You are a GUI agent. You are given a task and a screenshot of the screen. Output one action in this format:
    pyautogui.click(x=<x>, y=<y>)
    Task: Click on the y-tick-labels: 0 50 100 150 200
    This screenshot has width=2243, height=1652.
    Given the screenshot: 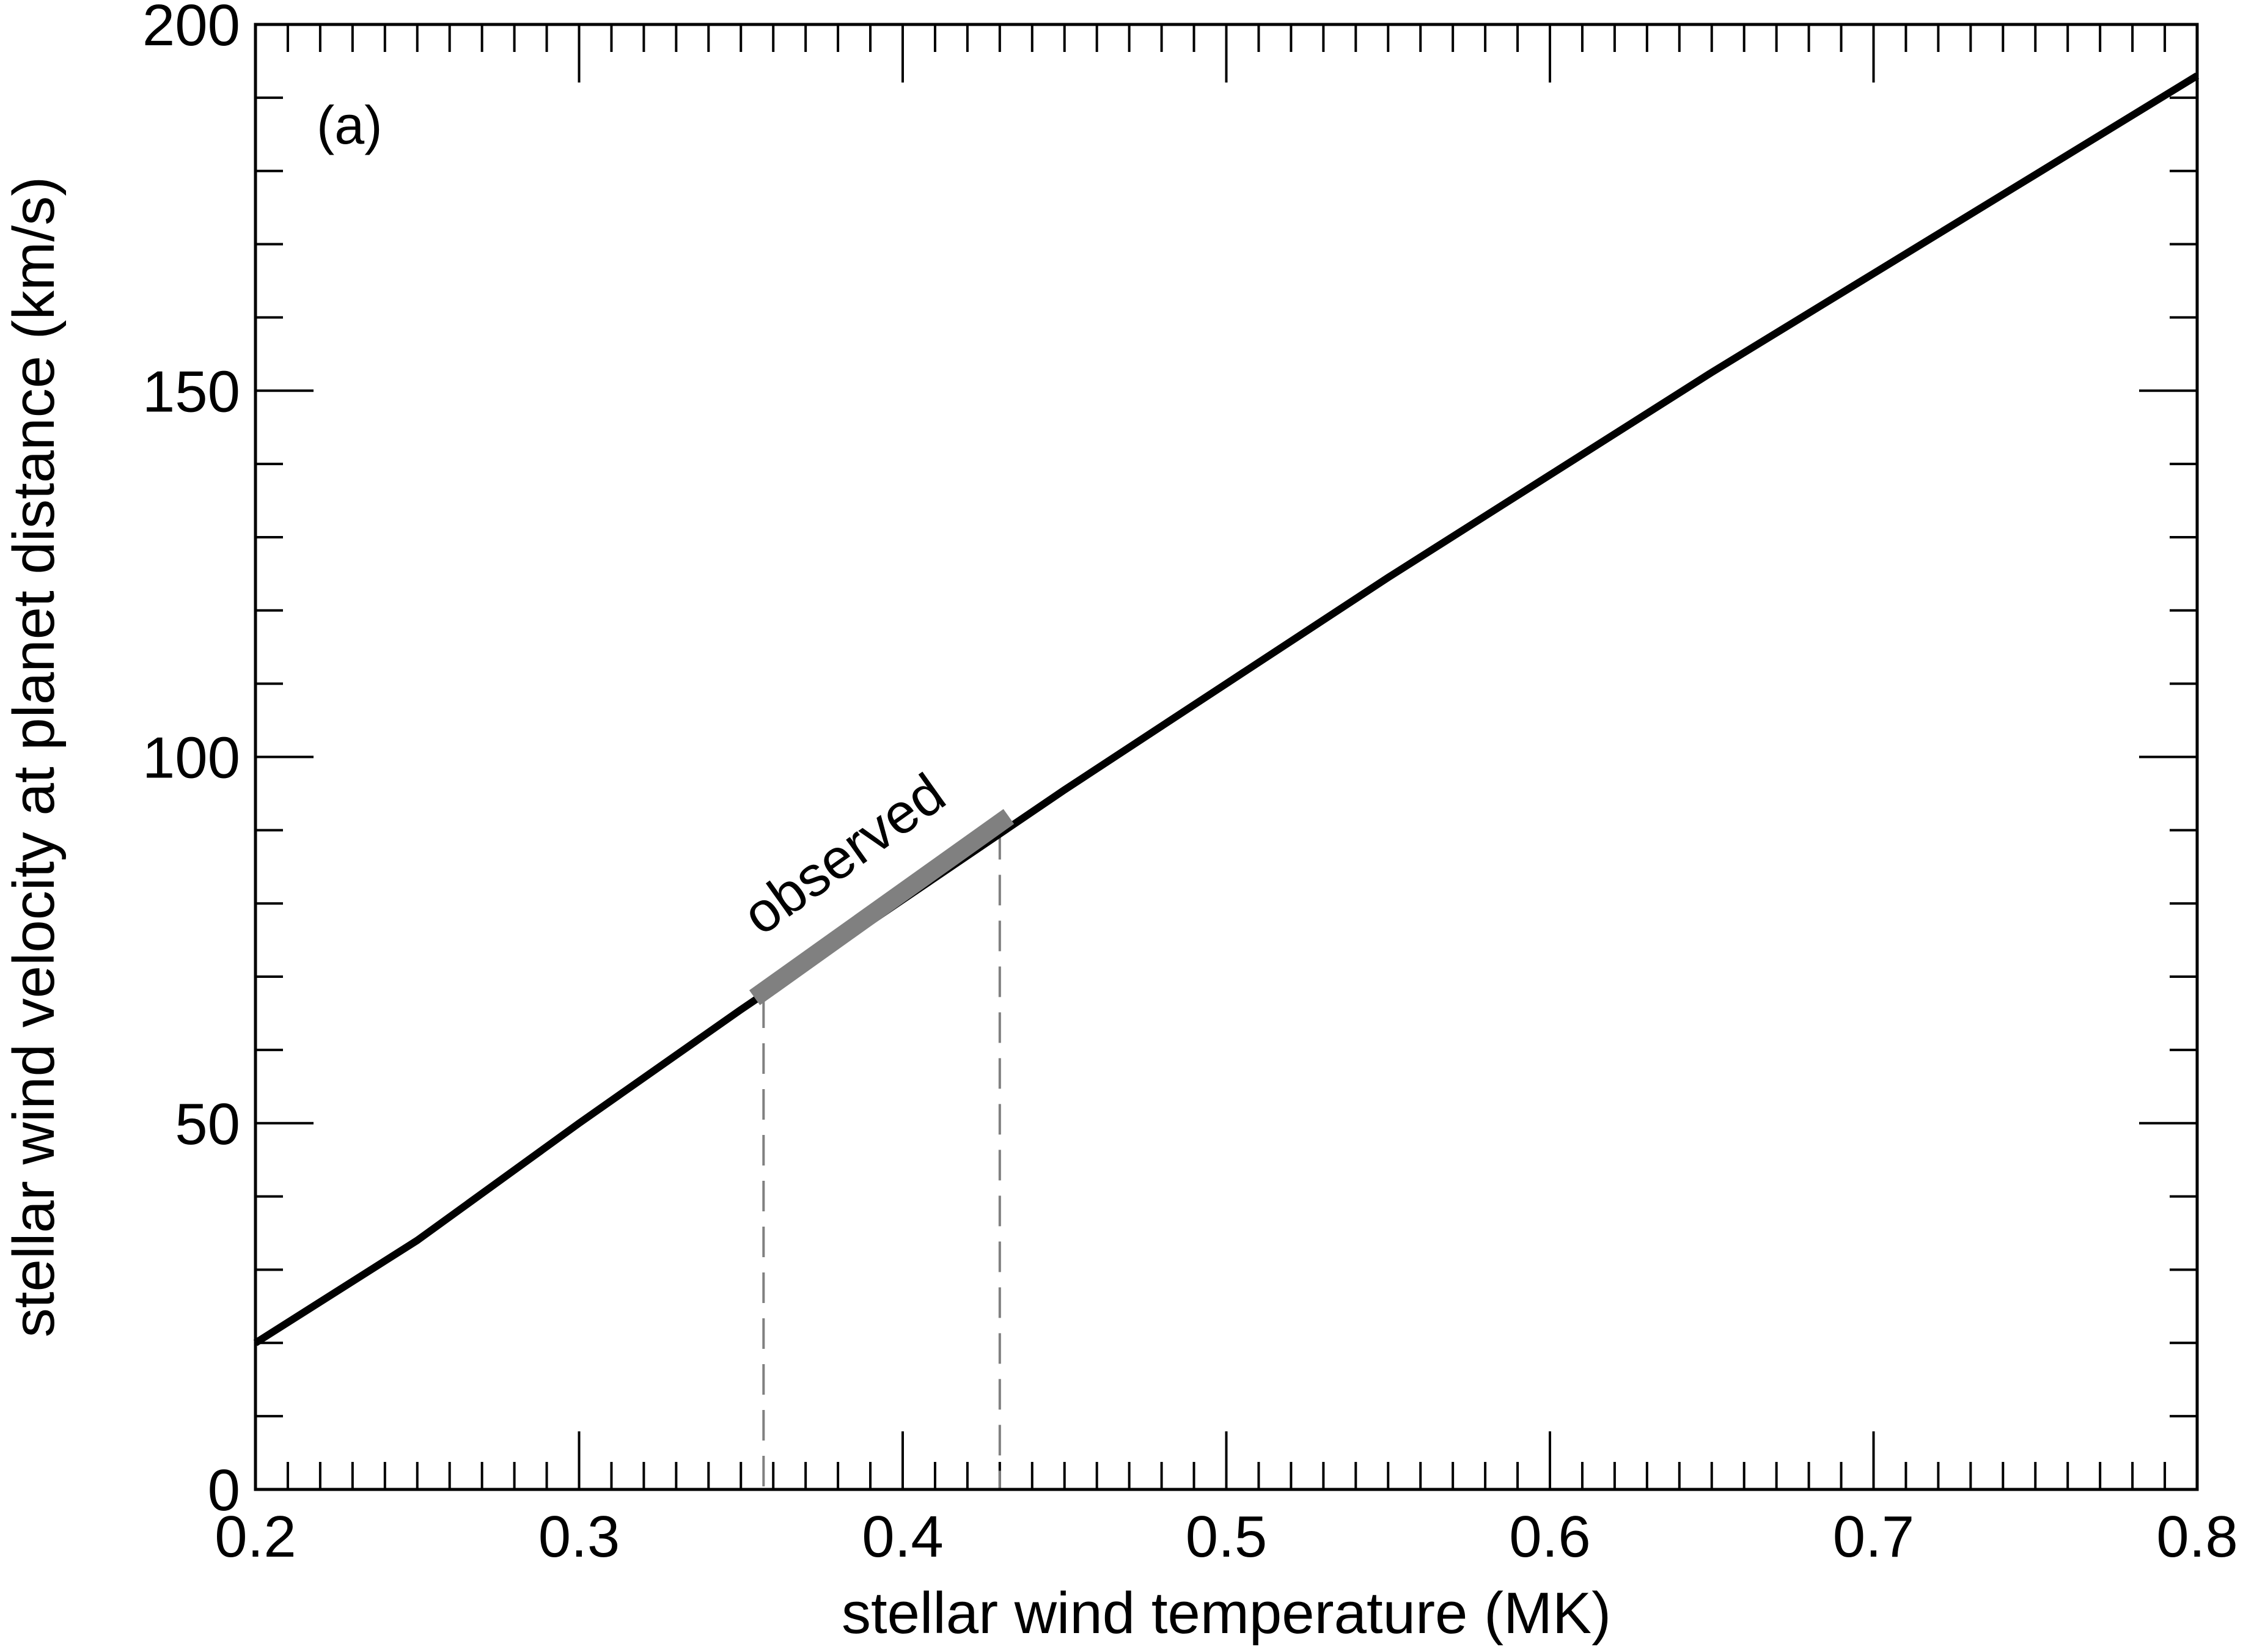 What is the action you would take?
    pyautogui.click(x=191, y=761)
    